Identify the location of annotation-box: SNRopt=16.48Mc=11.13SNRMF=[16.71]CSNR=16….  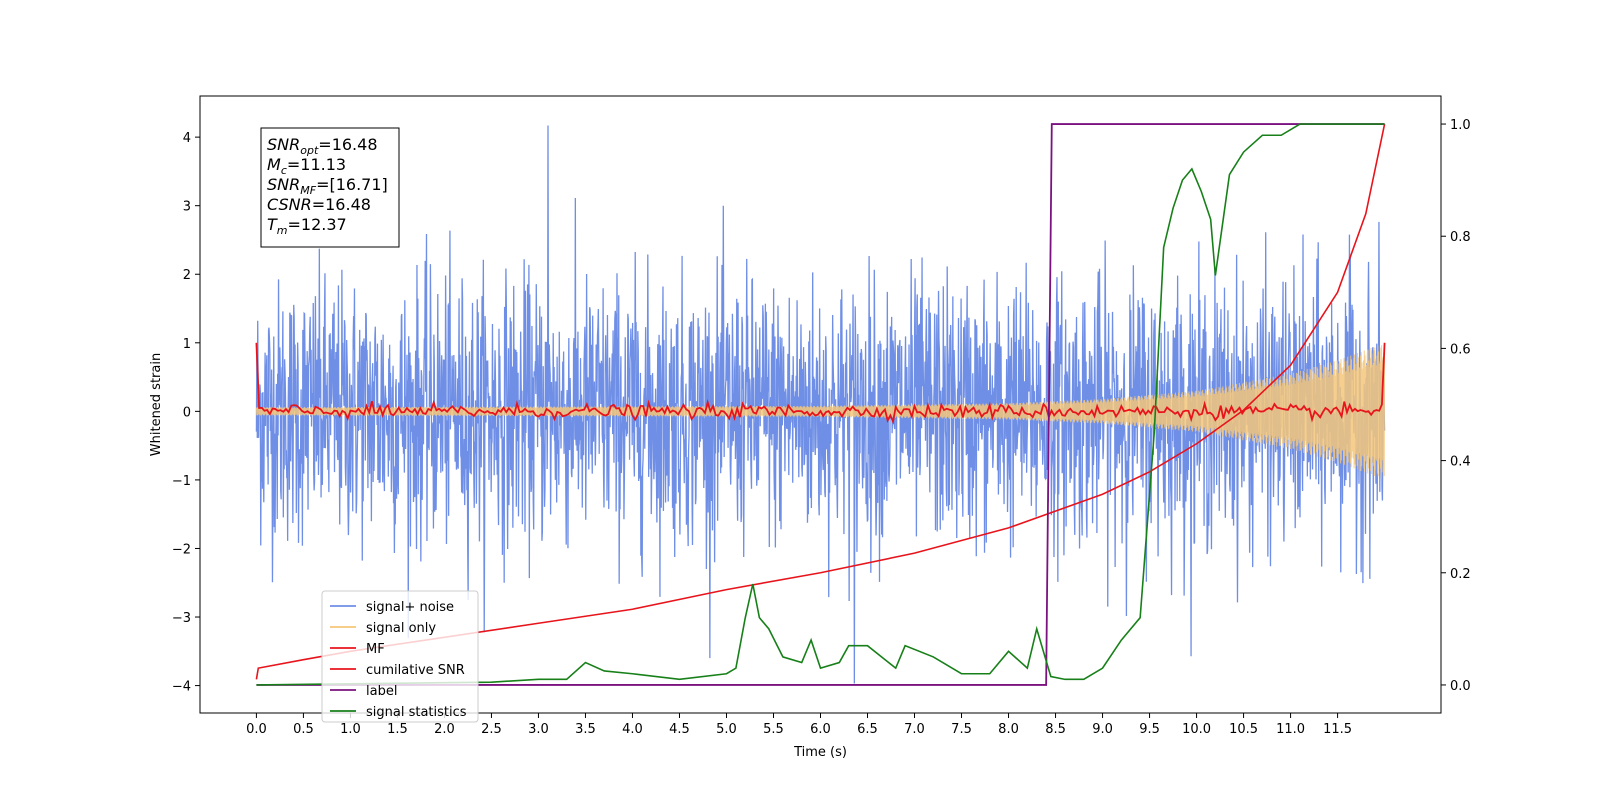
(330, 187).